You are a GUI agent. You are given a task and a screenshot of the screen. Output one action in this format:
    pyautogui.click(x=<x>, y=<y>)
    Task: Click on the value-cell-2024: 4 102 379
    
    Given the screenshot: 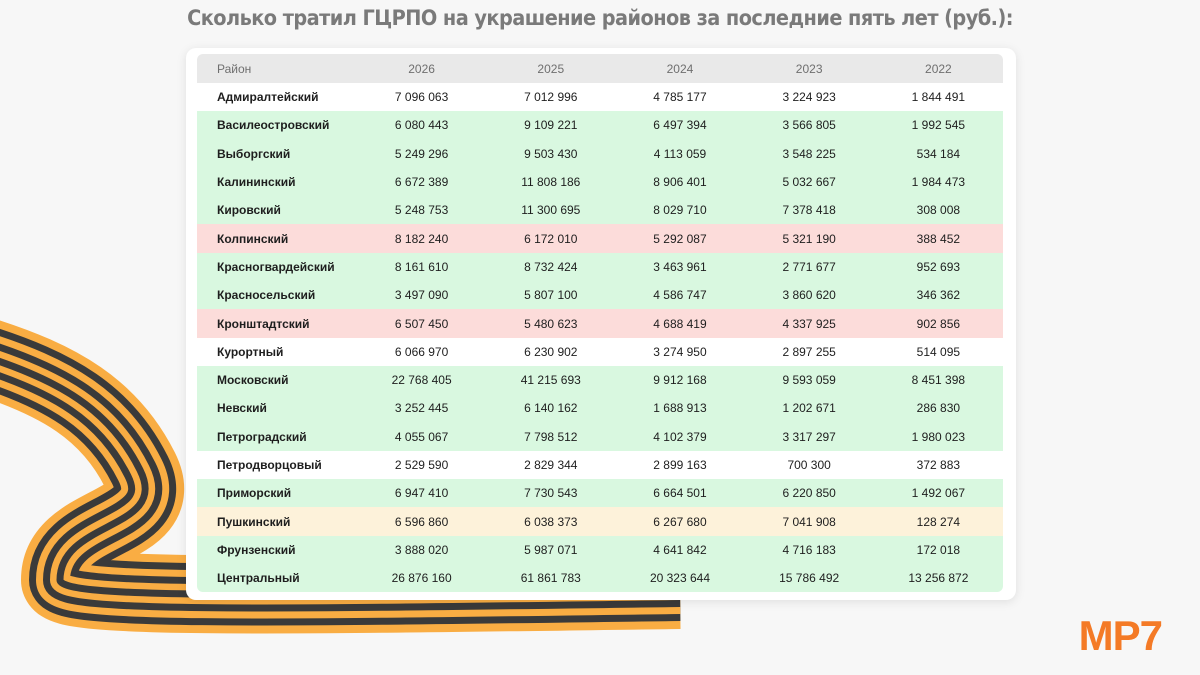 What is the action you would take?
    pyautogui.click(x=680, y=436)
    